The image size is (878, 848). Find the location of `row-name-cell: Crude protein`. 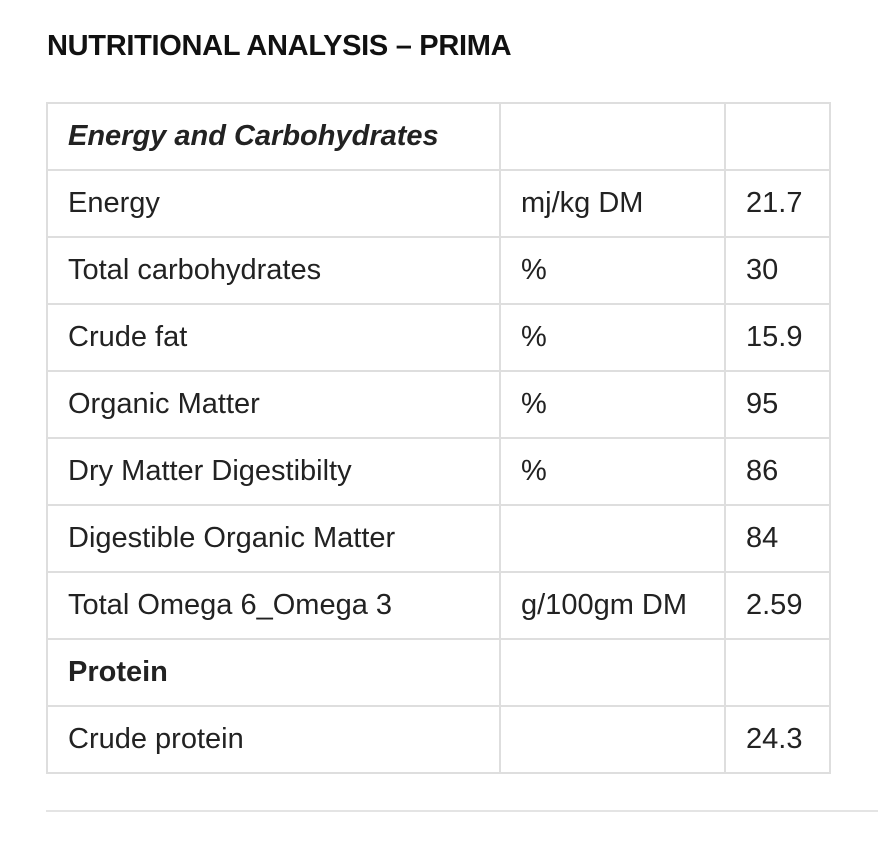

row-name-cell: Crude protein is located at coordinates (273, 739).